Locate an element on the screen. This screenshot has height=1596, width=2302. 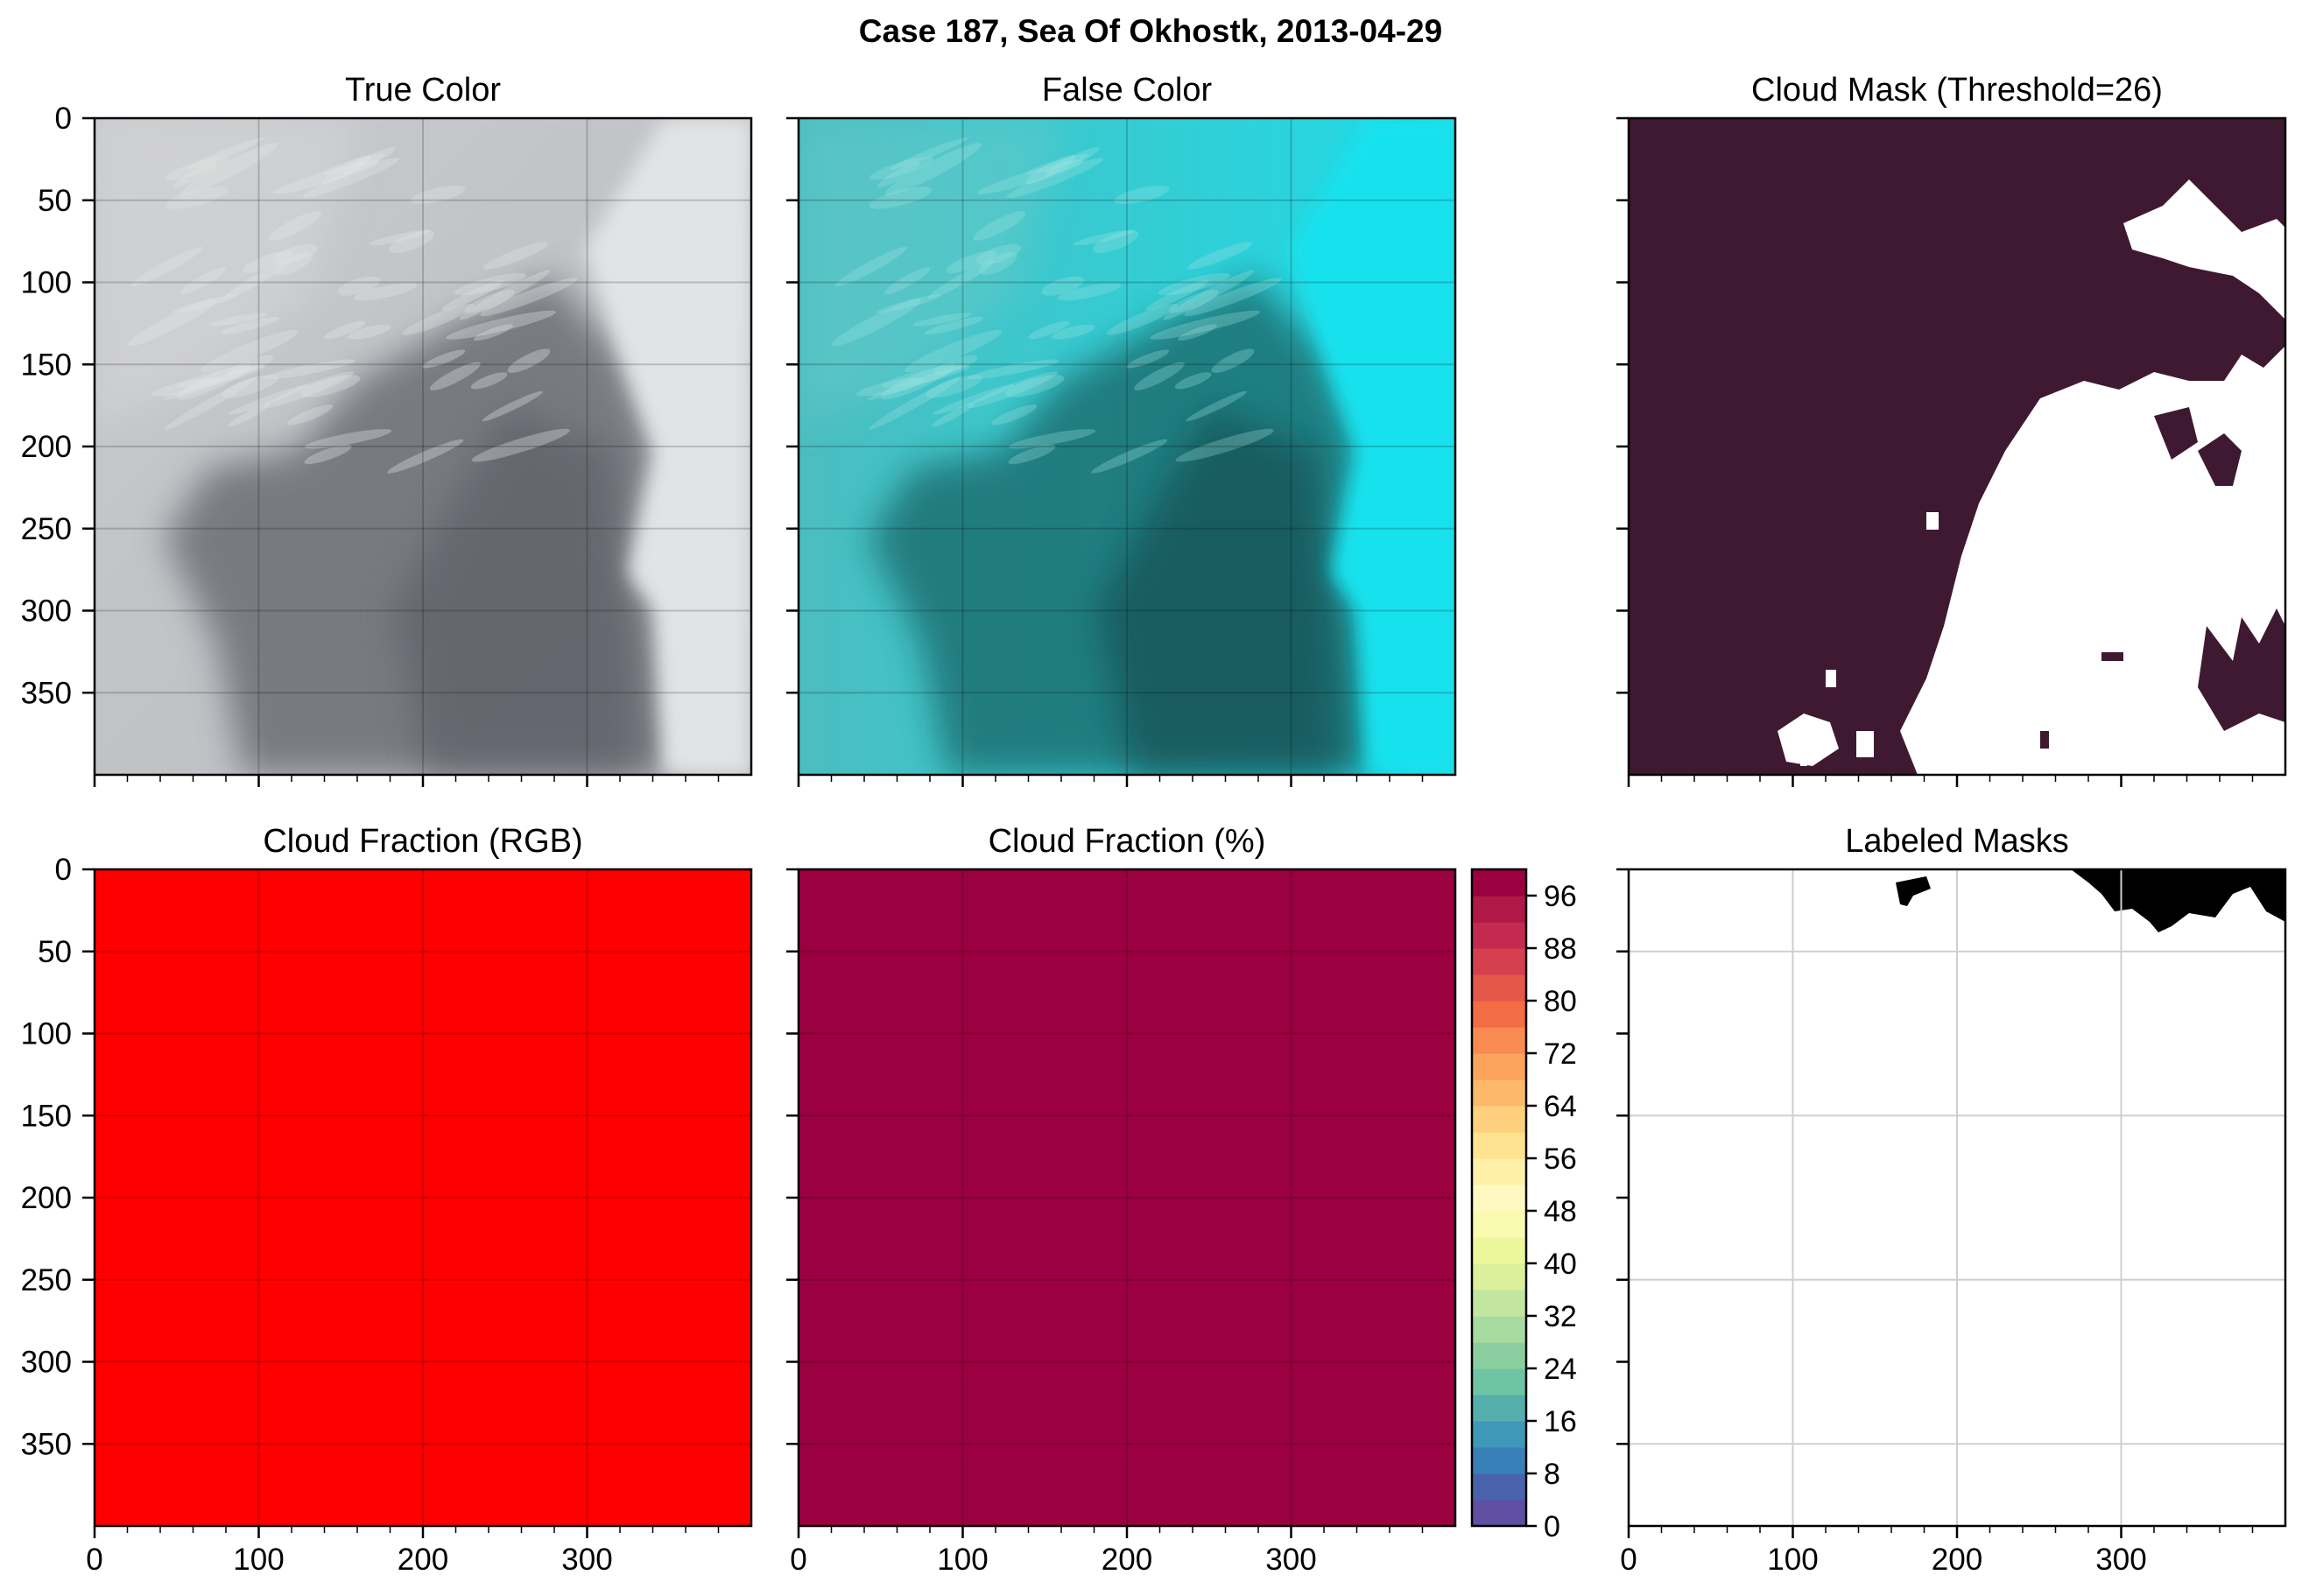
colorbar-tick-label: 40 is located at coordinates (1560, 1264).